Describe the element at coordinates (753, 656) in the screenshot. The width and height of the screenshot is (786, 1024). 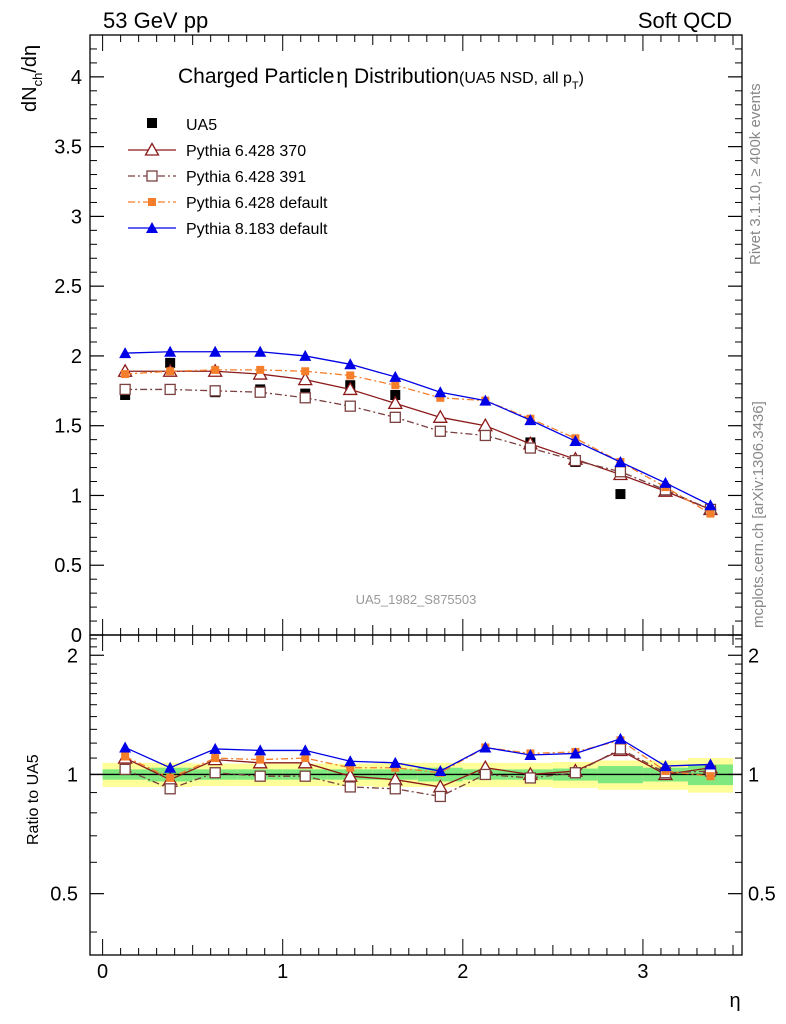
I see `ratio-y-tick-label-right: 2` at that location.